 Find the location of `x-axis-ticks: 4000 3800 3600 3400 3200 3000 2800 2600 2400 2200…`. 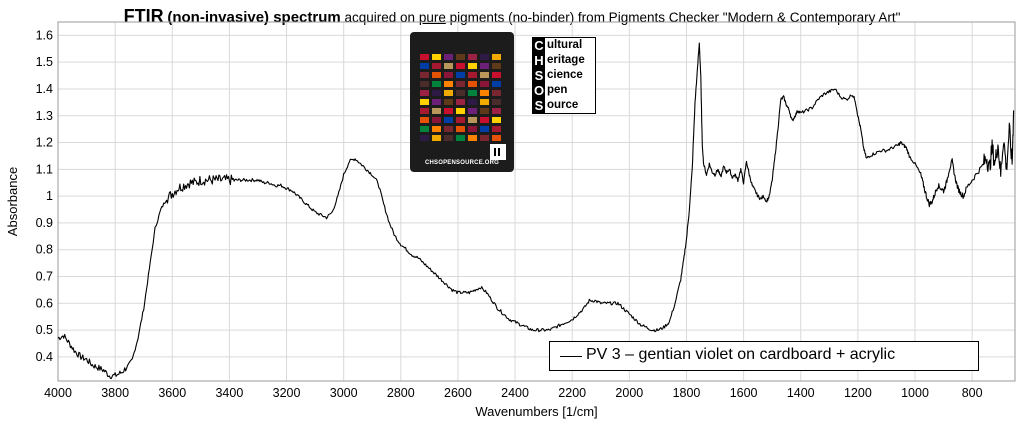

x-axis-ticks: 4000 3800 3600 3400 3200 3000 2800 2600 2400 2200… is located at coordinates (513, 393).